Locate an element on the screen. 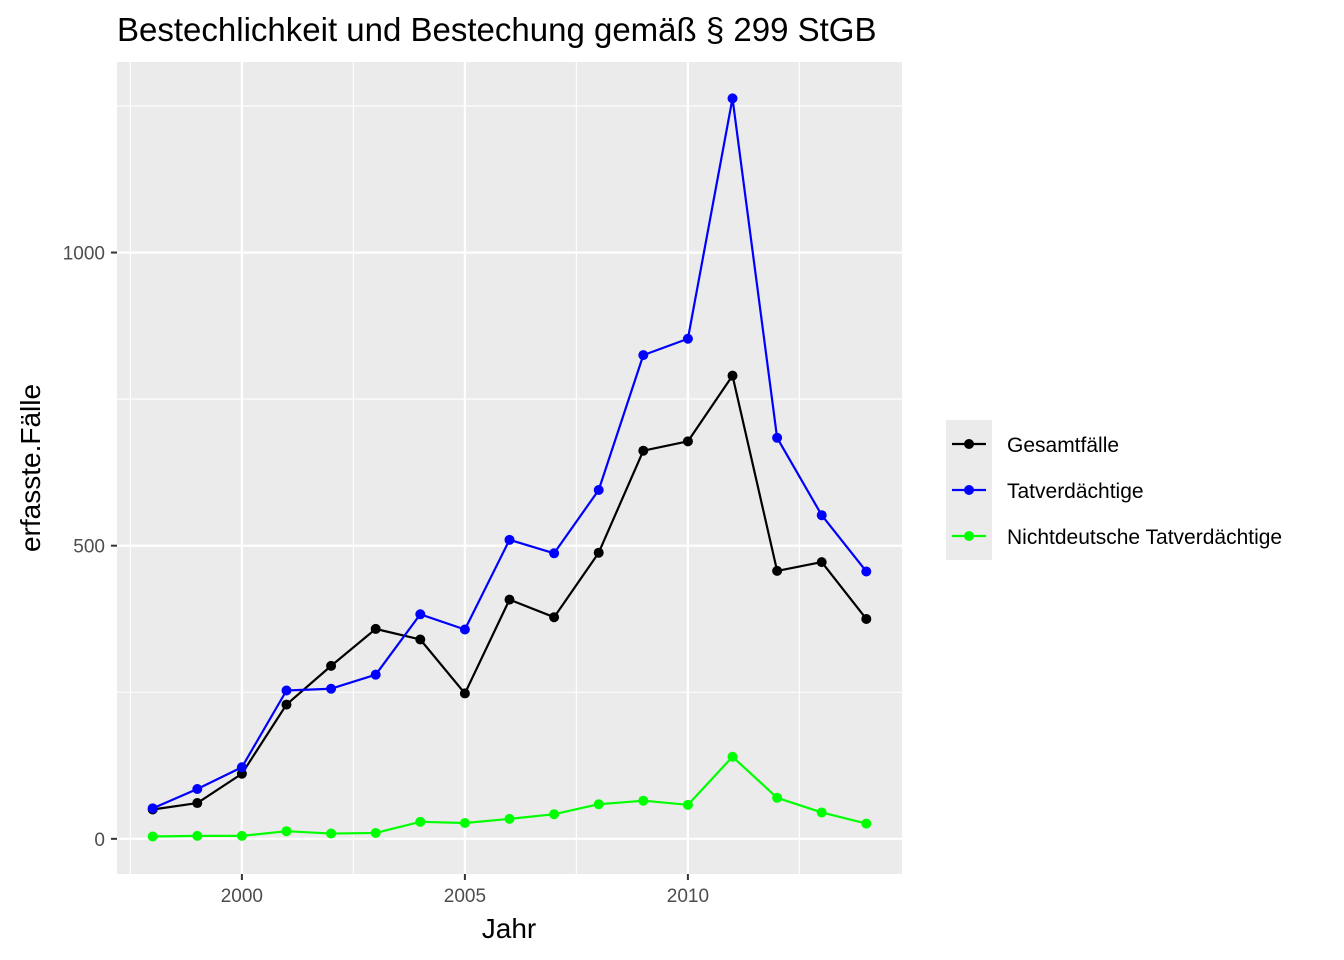 This screenshot has height=960, width=1344. x-axis-title: Jahr is located at coordinates (509, 928).